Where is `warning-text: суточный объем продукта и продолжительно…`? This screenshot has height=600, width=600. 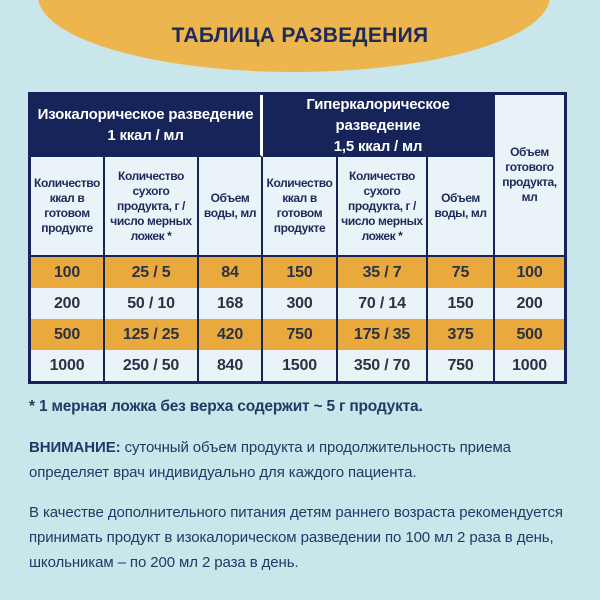 warning-text: суточный объем продукта и продолжительно… is located at coordinates (315, 447).